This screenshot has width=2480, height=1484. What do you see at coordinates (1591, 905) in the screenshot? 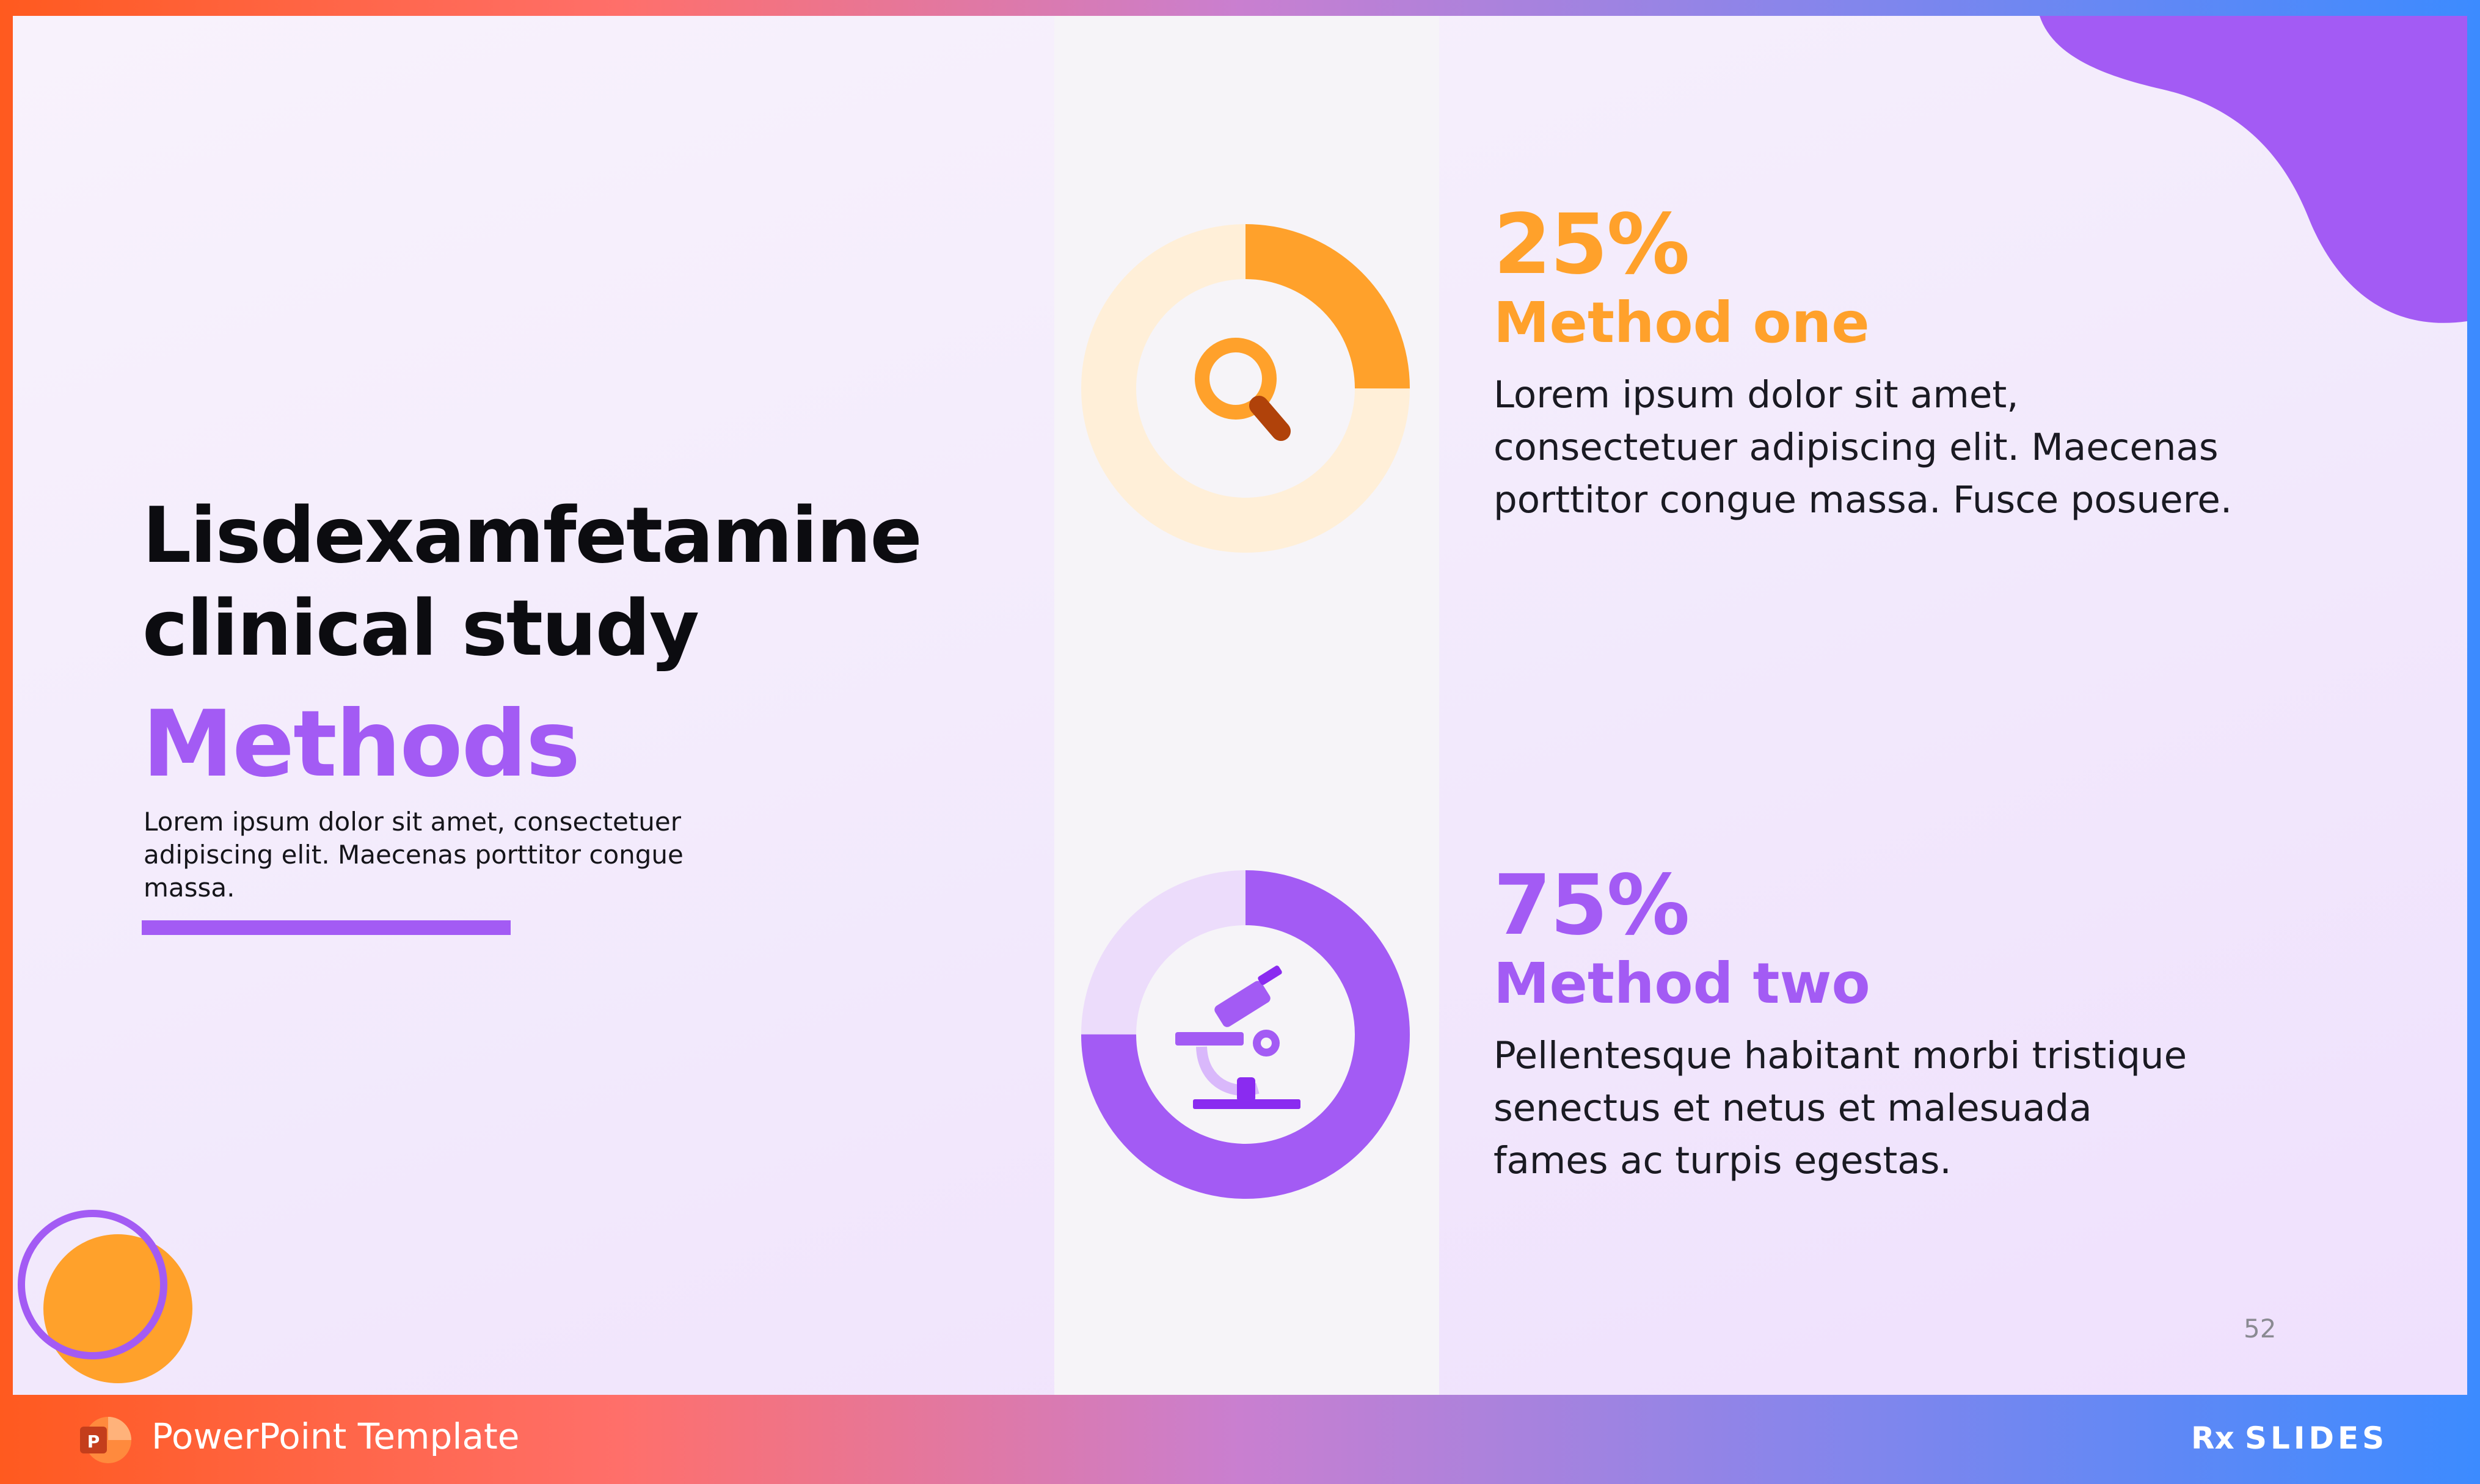
I see `method-two-percent: 75%` at bounding box center [1591, 905].